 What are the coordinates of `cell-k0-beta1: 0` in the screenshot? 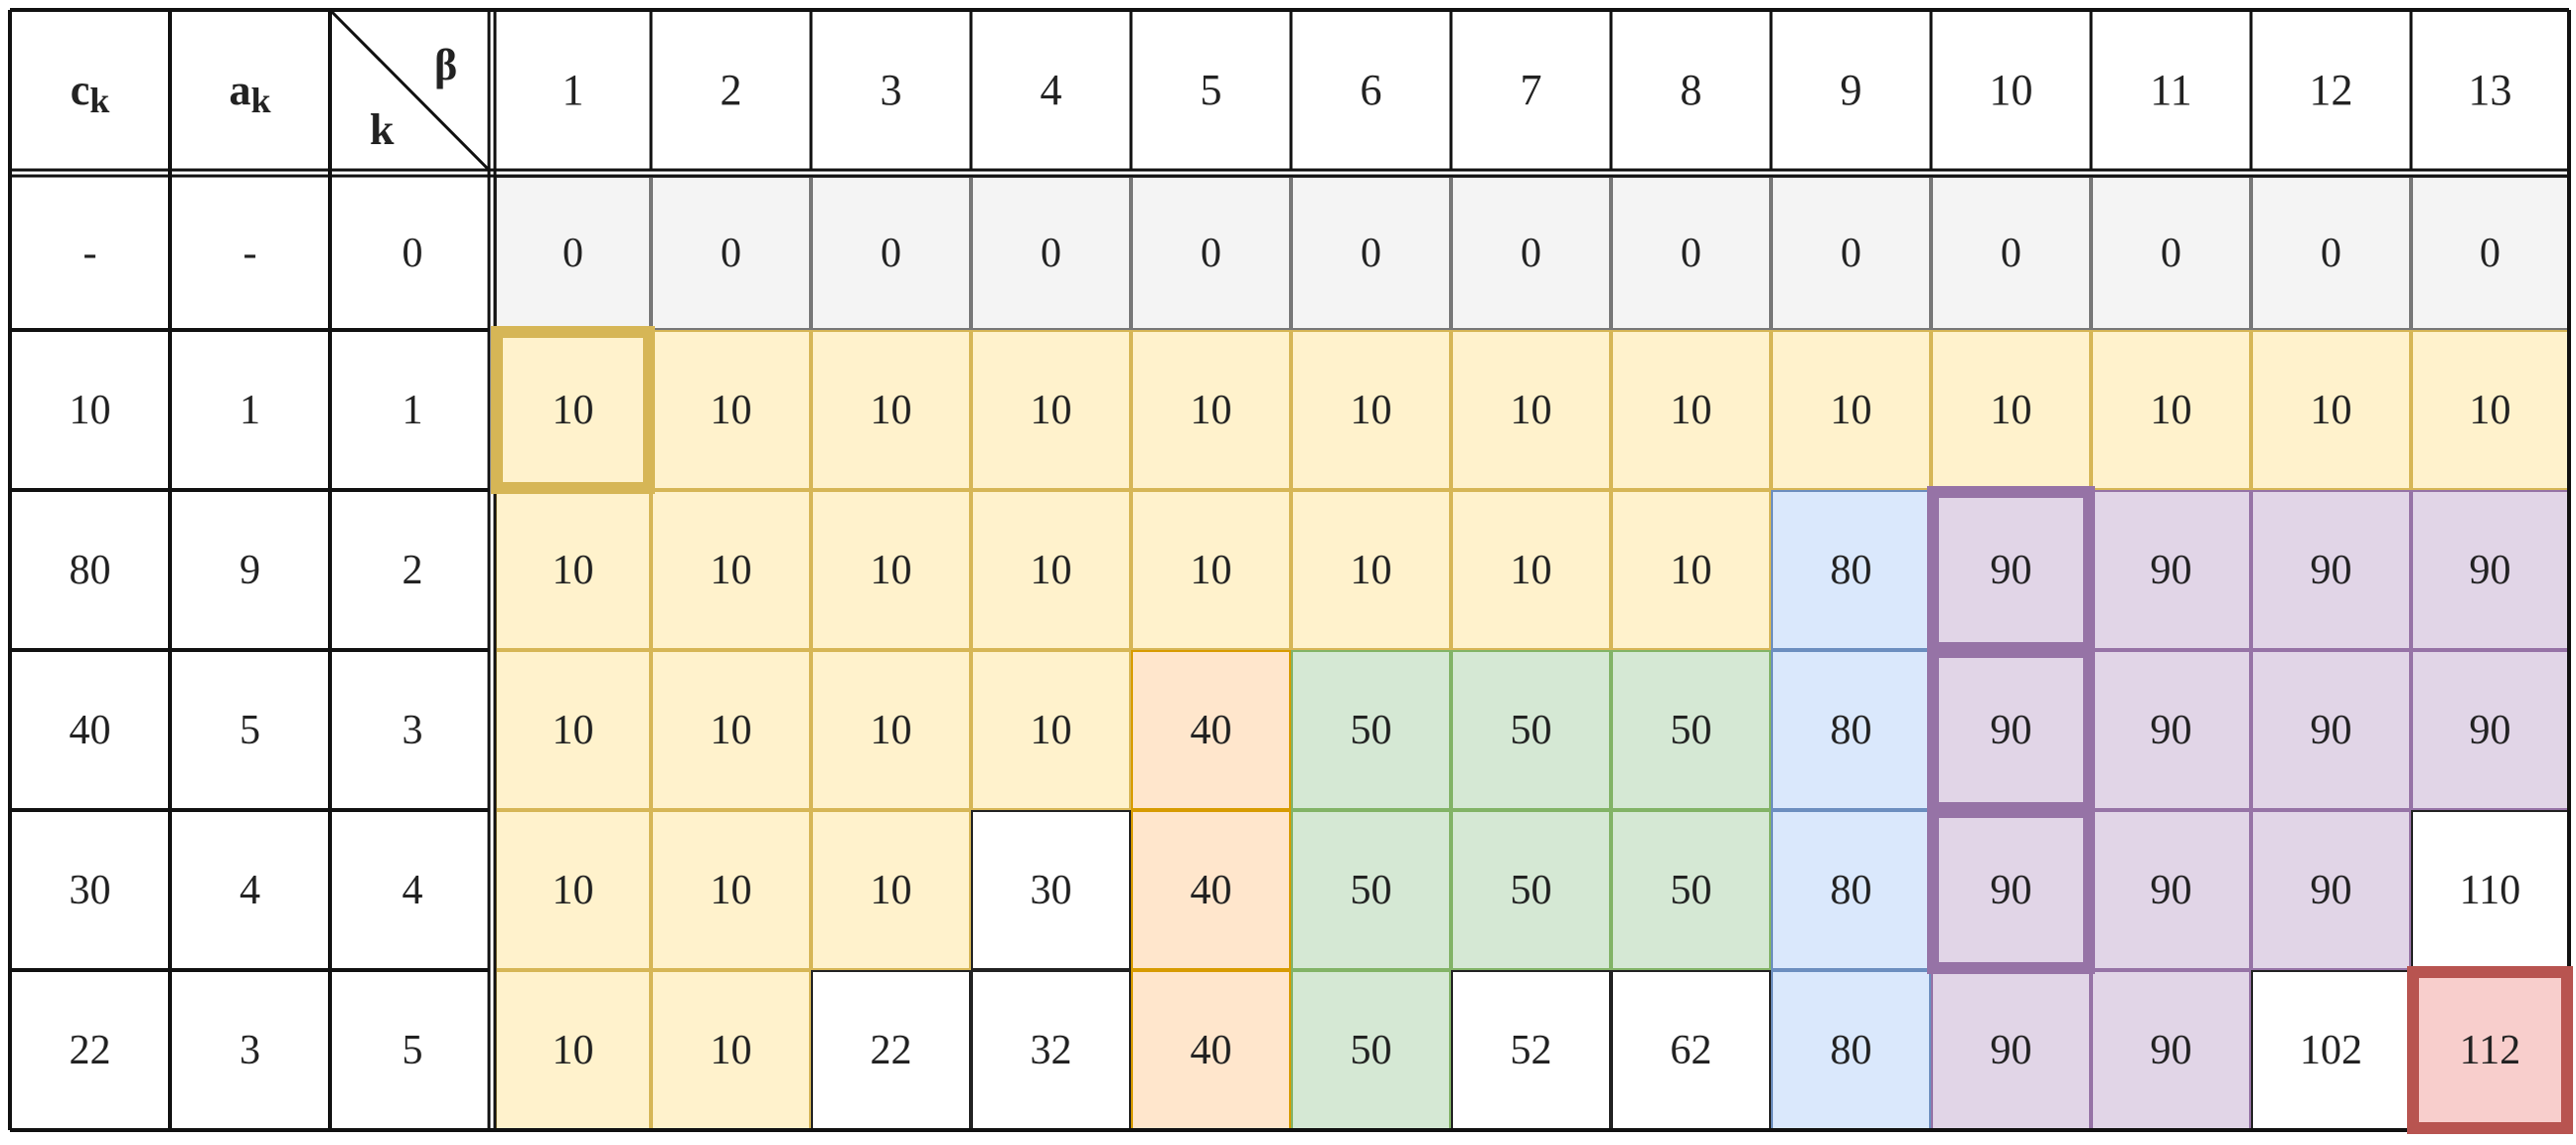 It's located at (573, 253).